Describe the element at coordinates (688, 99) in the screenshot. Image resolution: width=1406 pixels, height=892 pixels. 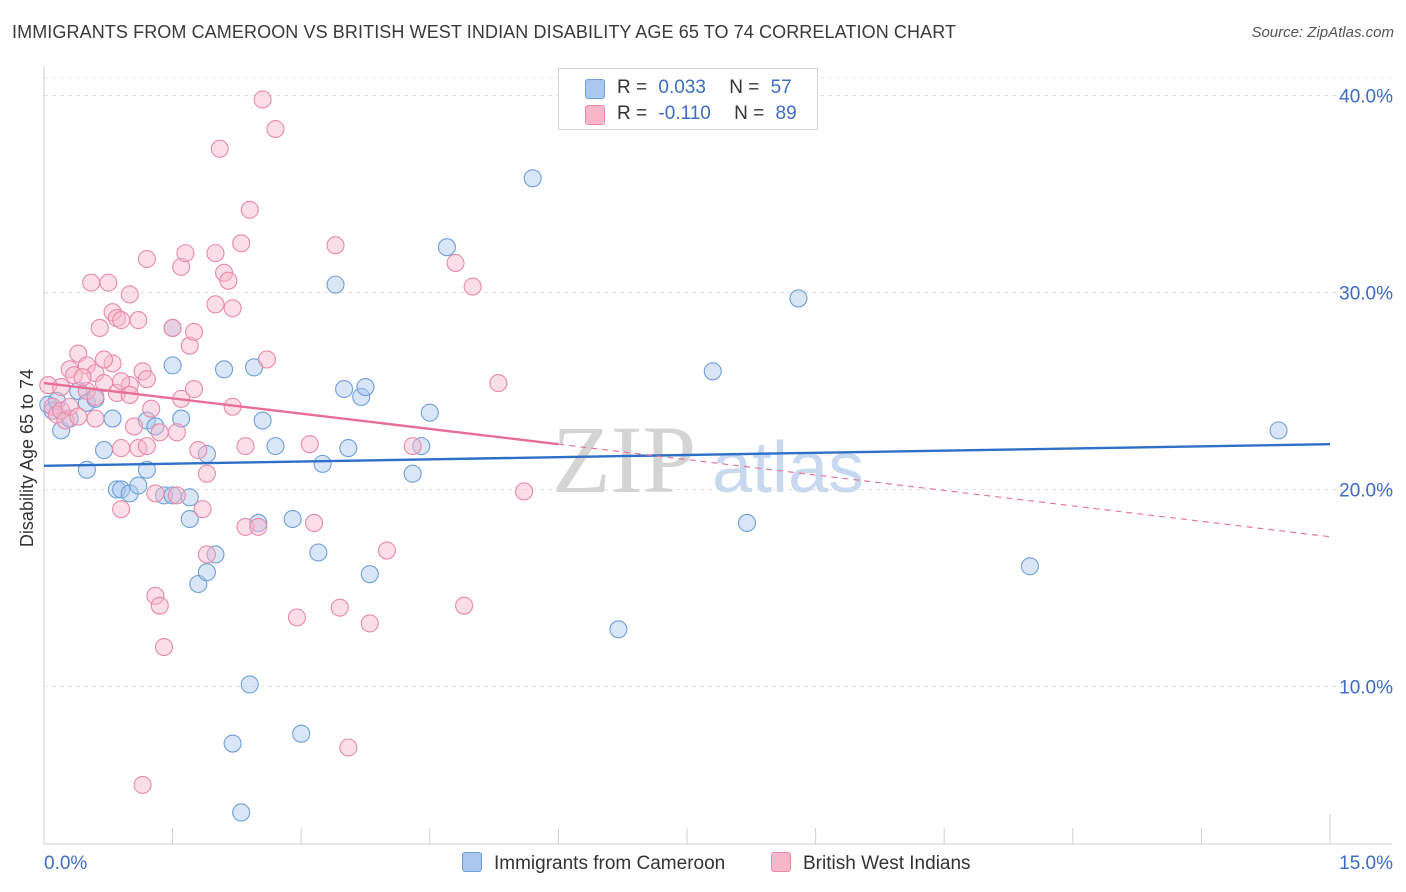
I see `stats-legend: R = 0.033 N = 57 R = -0.110 N = 89` at that location.